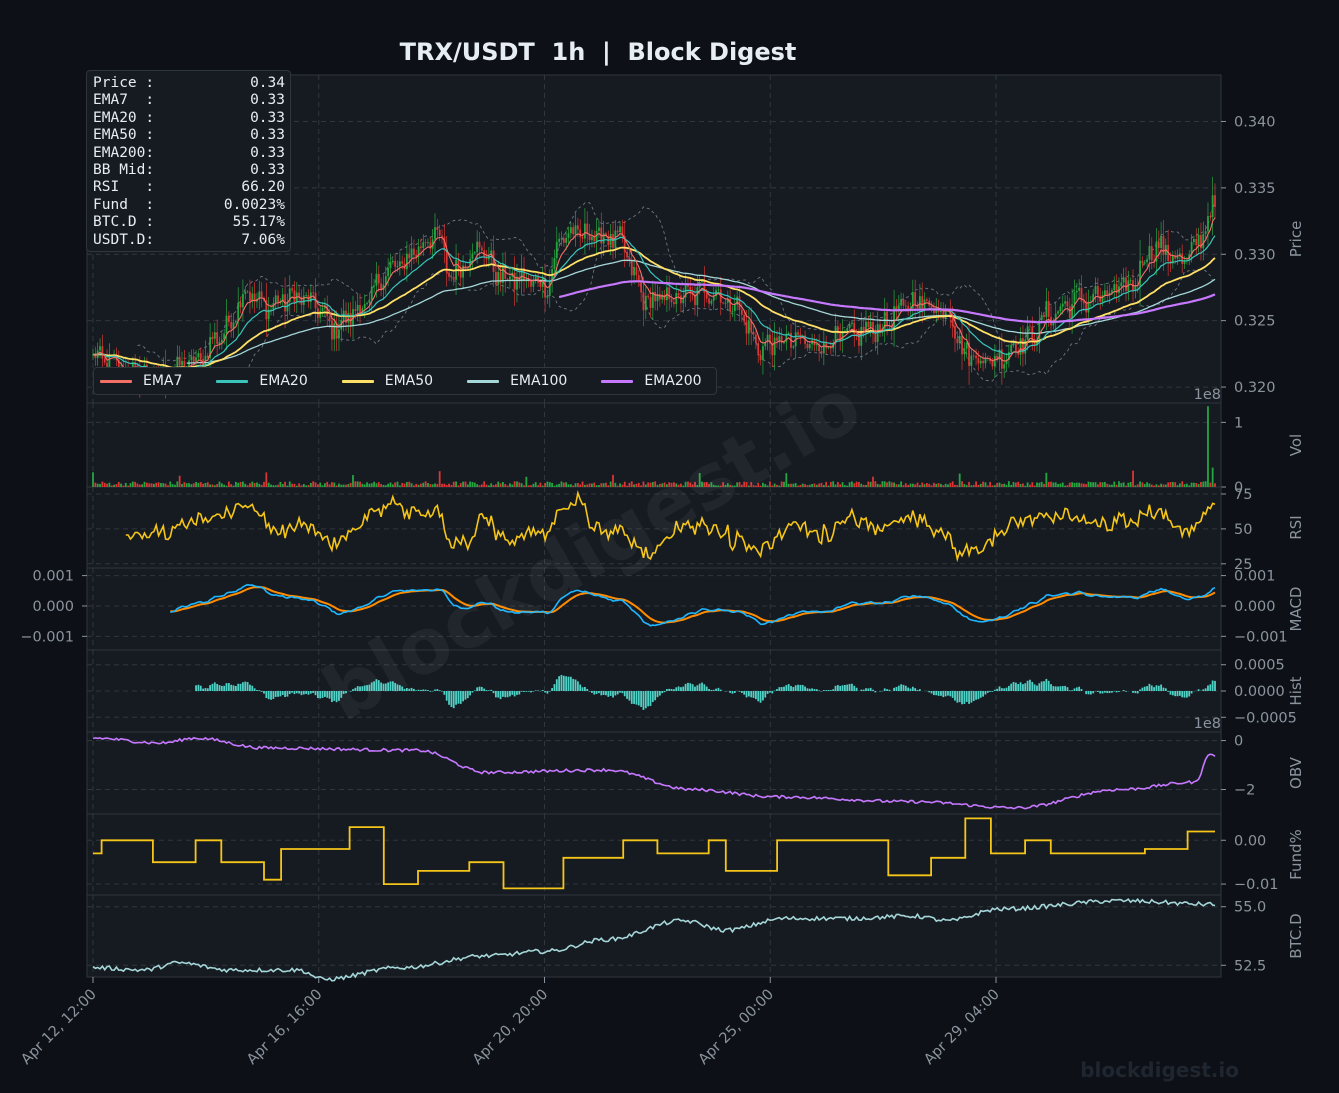 The width and height of the screenshot is (1339, 1093). Describe the element at coordinates (1238, 423) in the screenshot. I see `y-tick-label: 1` at that location.